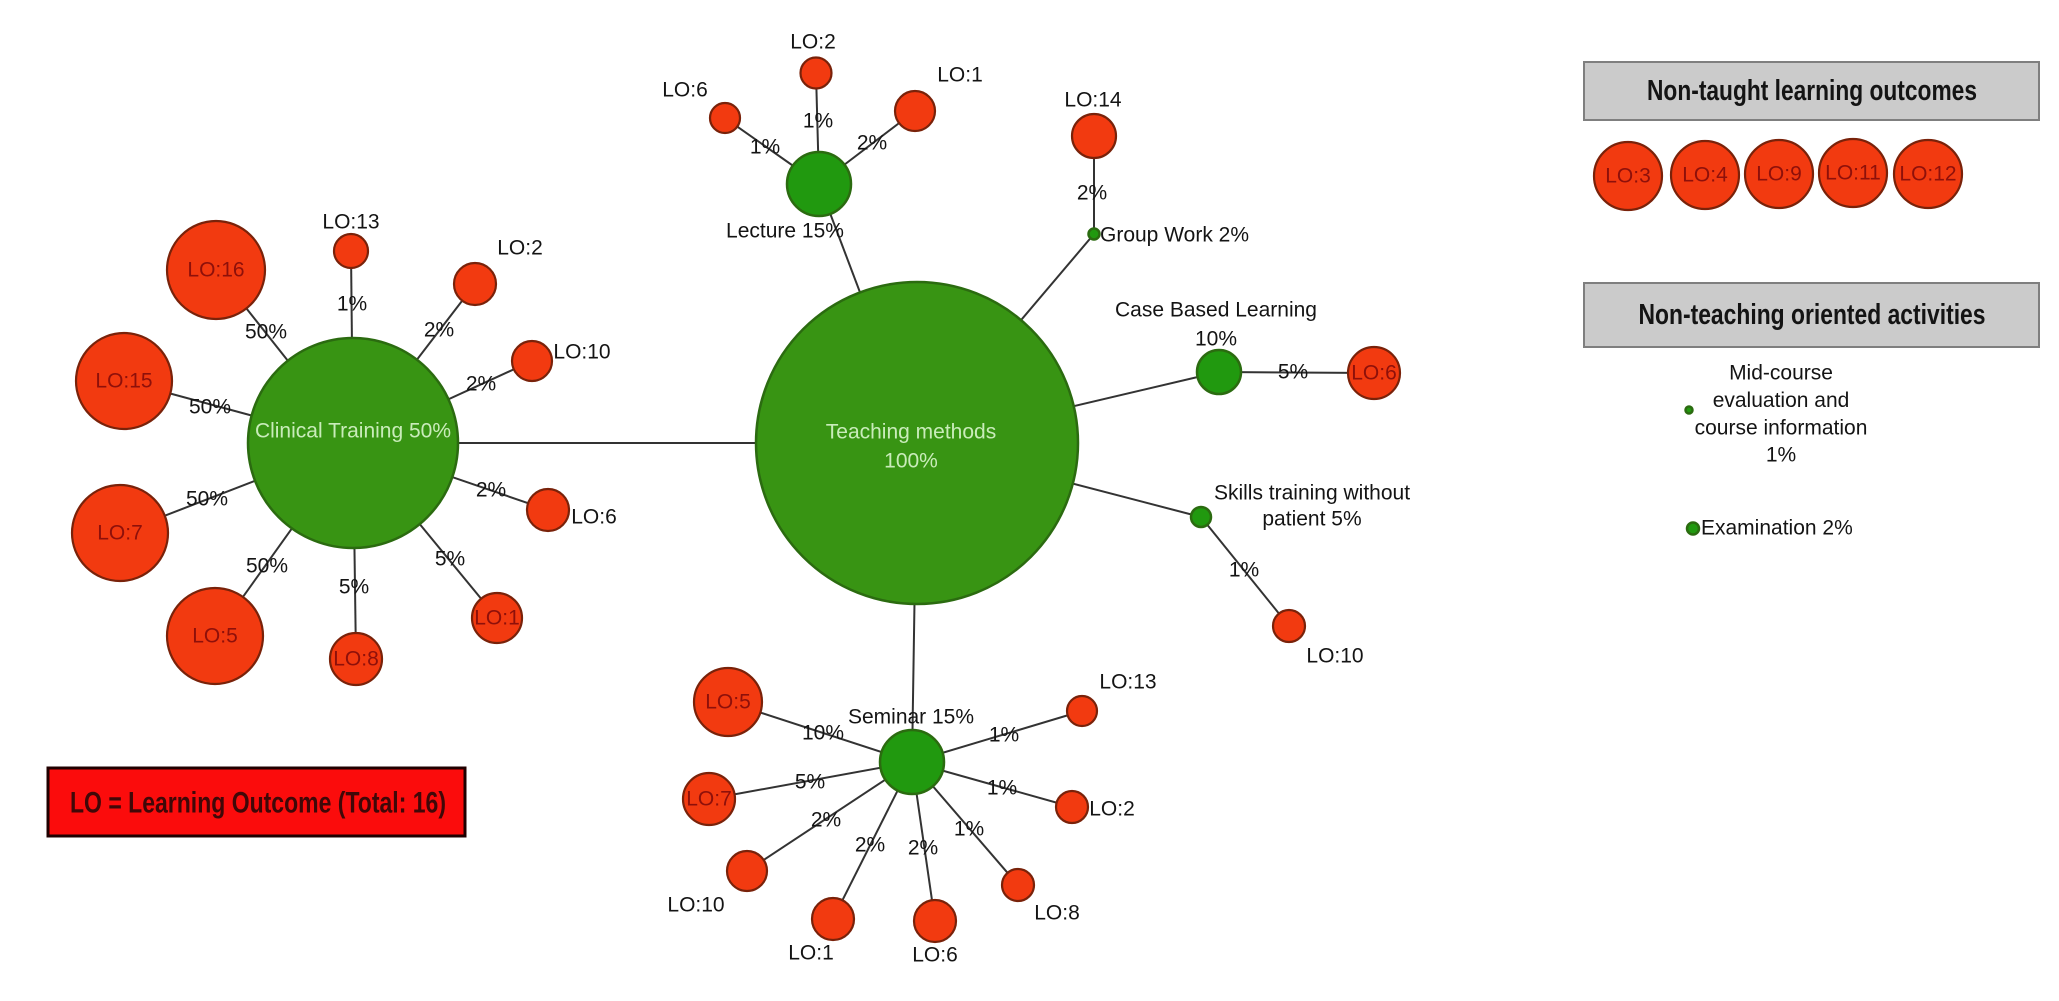 The height and width of the screenshot is (1001, 2059). I want to click on svg-text: Group Work 2%, so click(1174, 235).